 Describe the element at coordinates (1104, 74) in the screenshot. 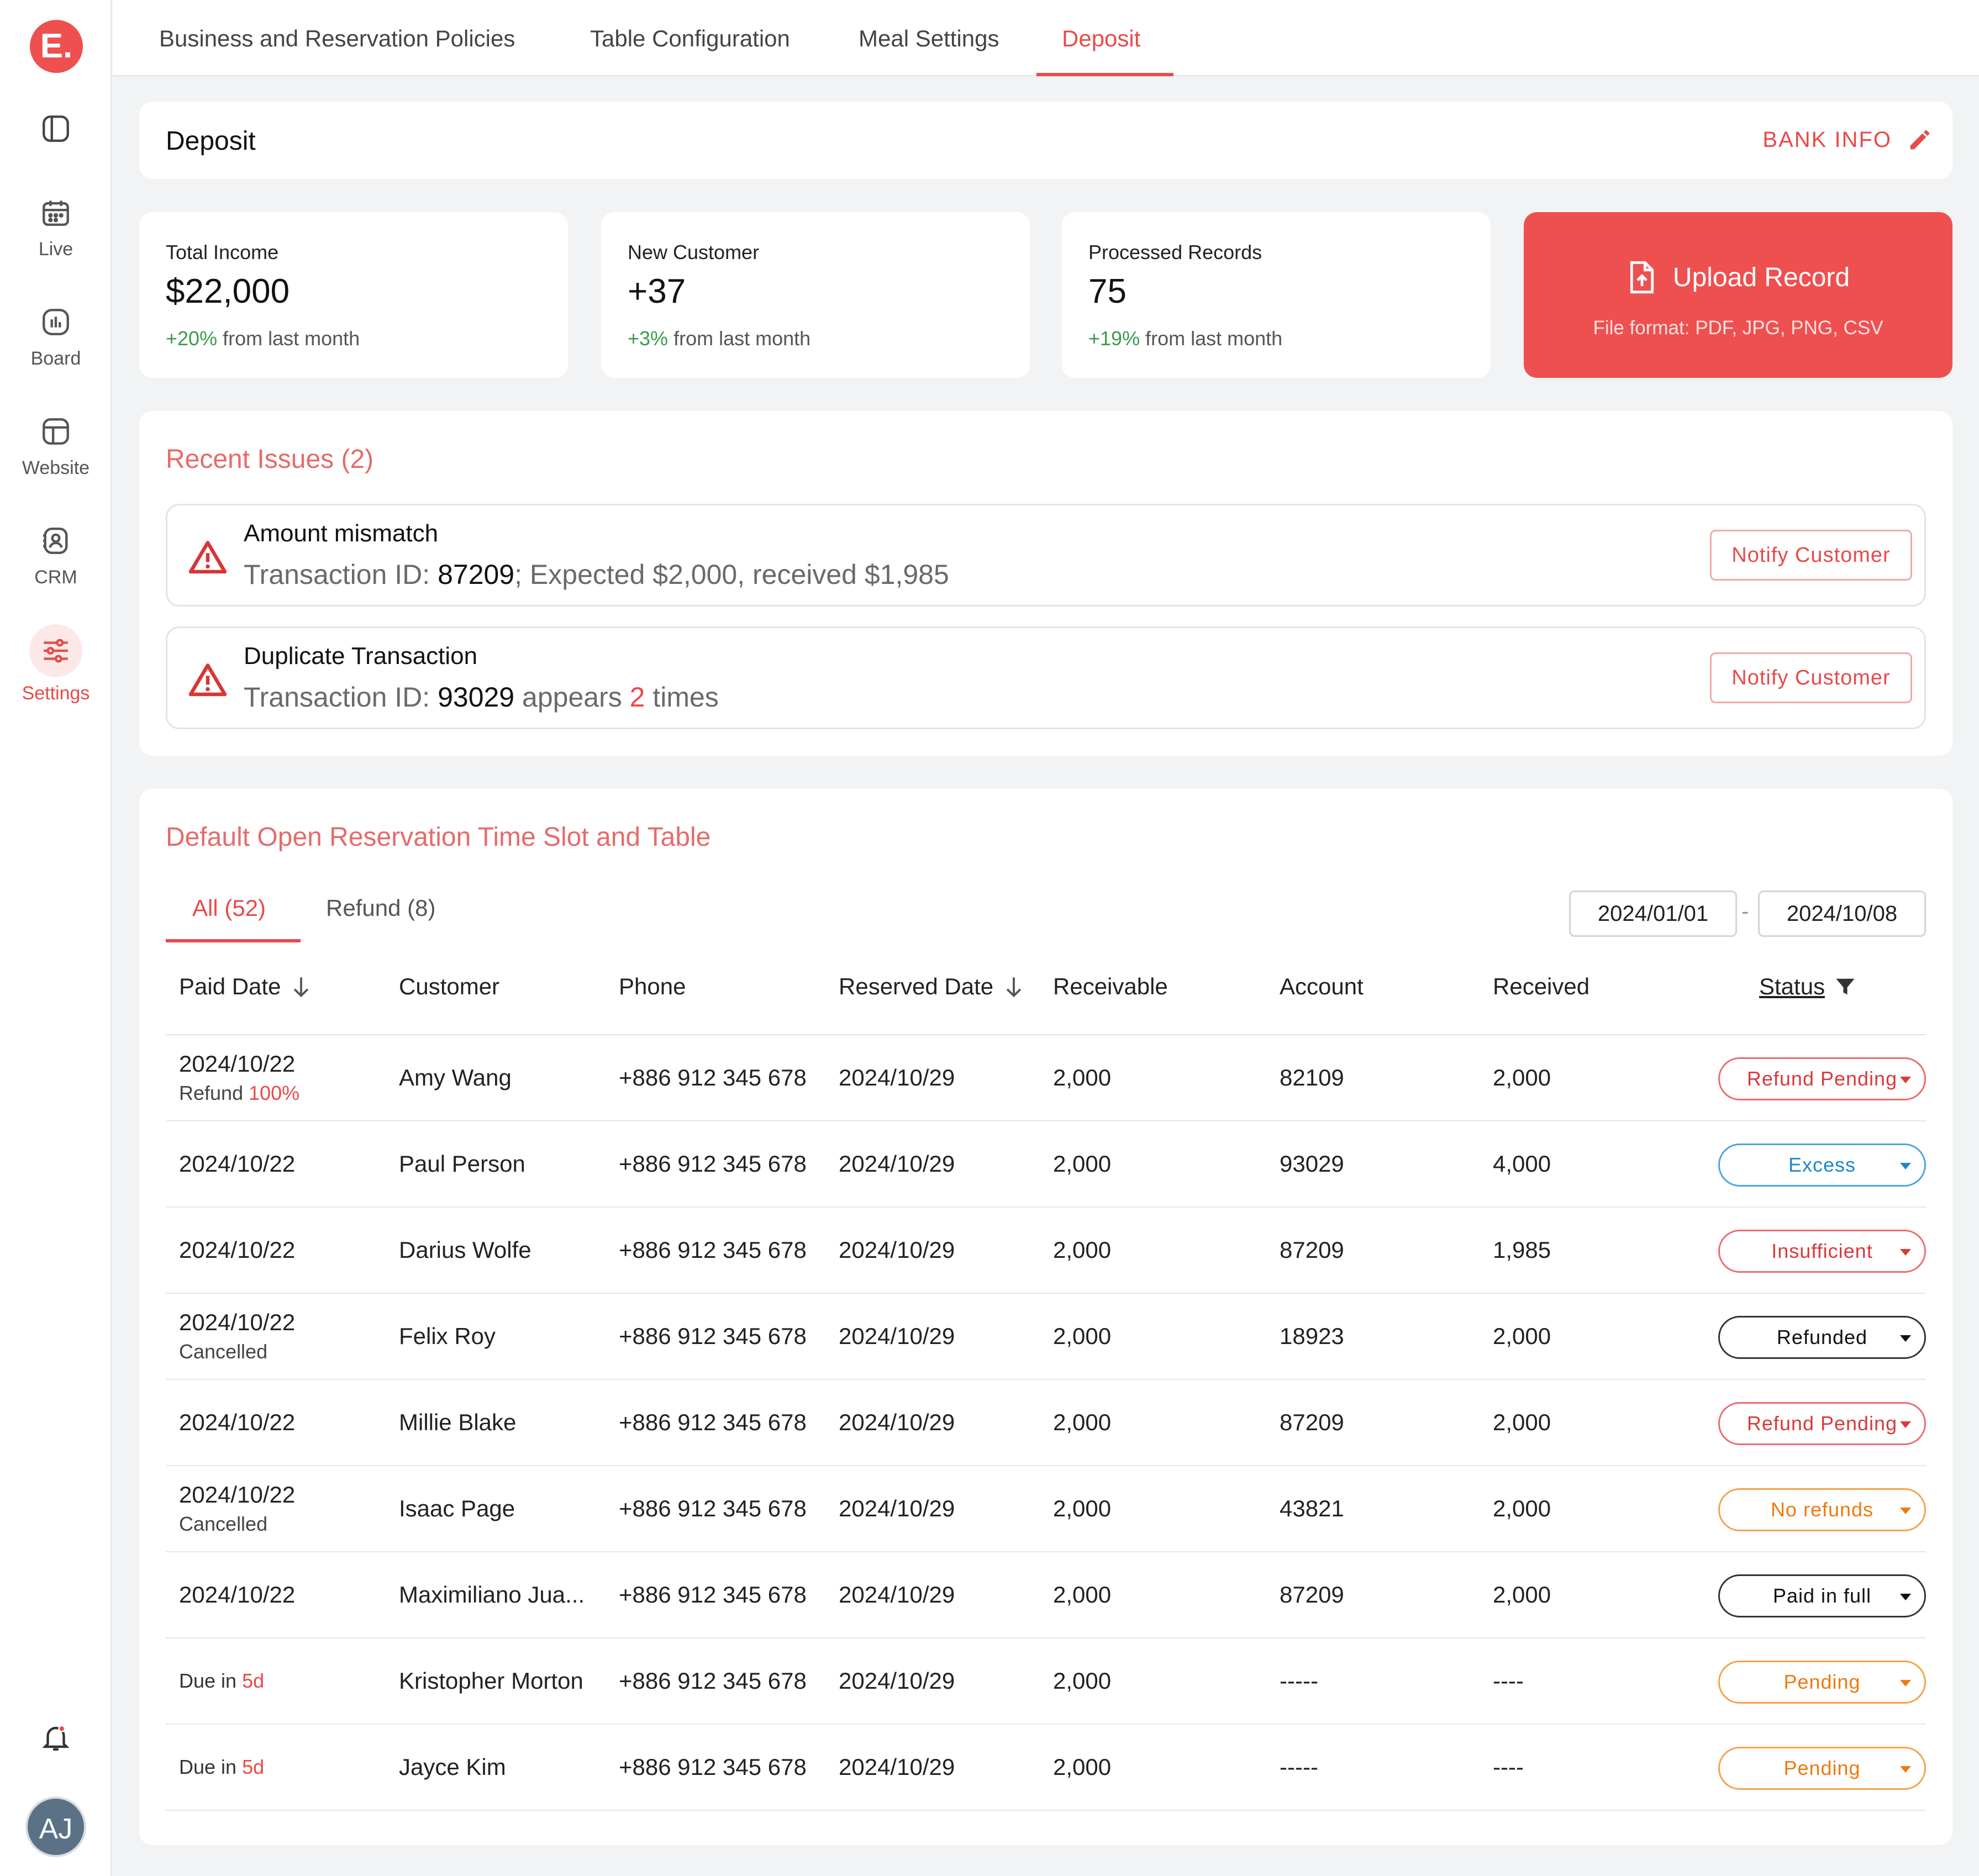

I see `active-tab-indicator` at that location.